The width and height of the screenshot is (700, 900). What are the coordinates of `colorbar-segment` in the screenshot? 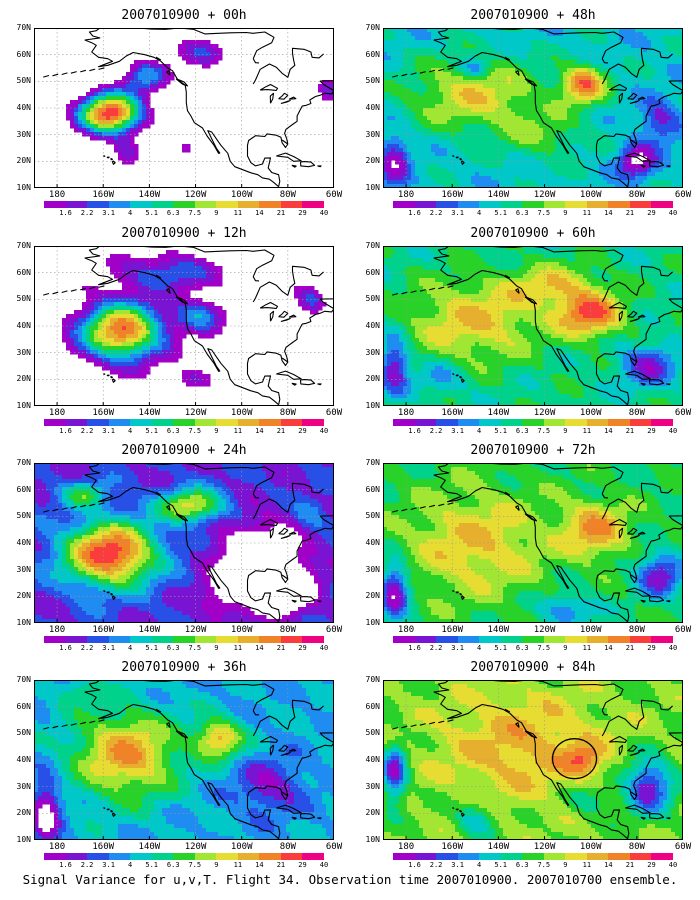 It's located at (640, 204).